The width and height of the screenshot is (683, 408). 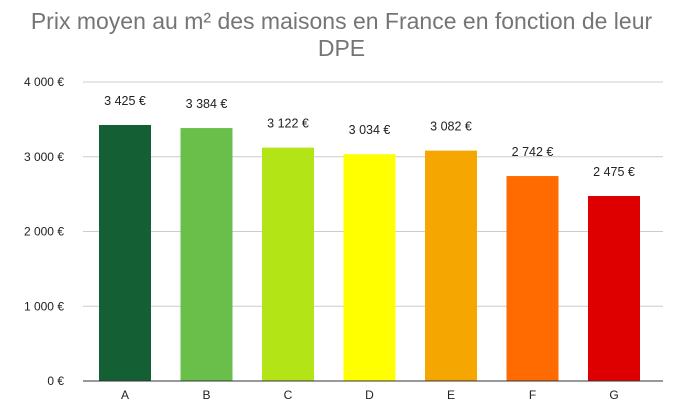 I want to click on bar-d, so click(x=369, y=267).